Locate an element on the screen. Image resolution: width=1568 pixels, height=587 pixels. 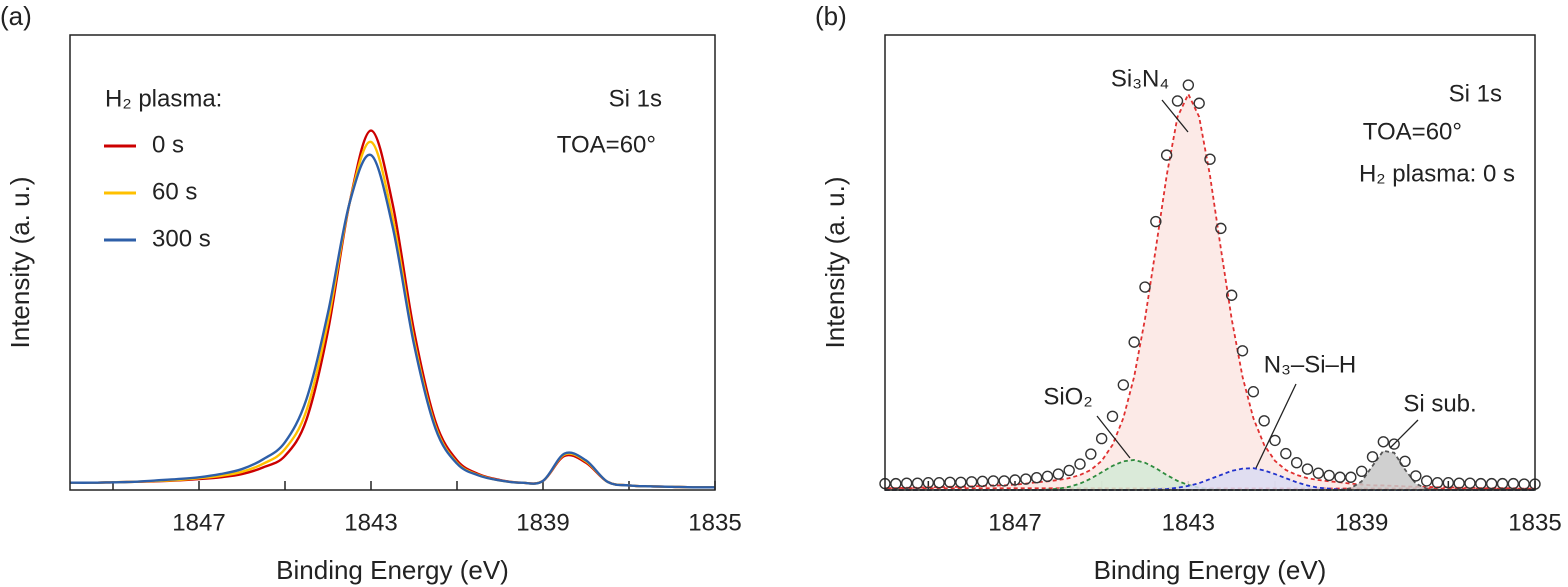
legend-label: 0 s is located at coordinates (168, 144).